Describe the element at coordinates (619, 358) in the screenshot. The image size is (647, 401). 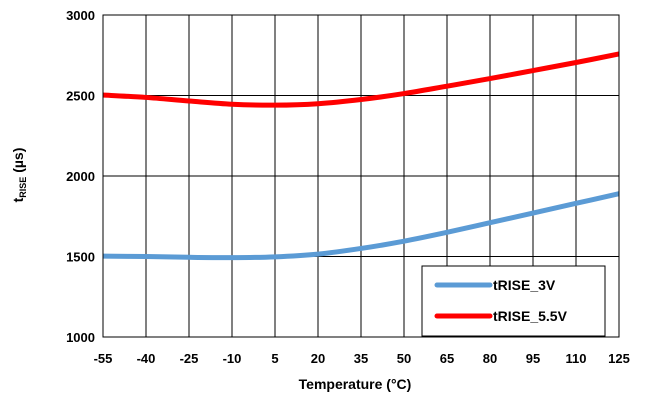
I see `x-tick-label: 125` at that location.